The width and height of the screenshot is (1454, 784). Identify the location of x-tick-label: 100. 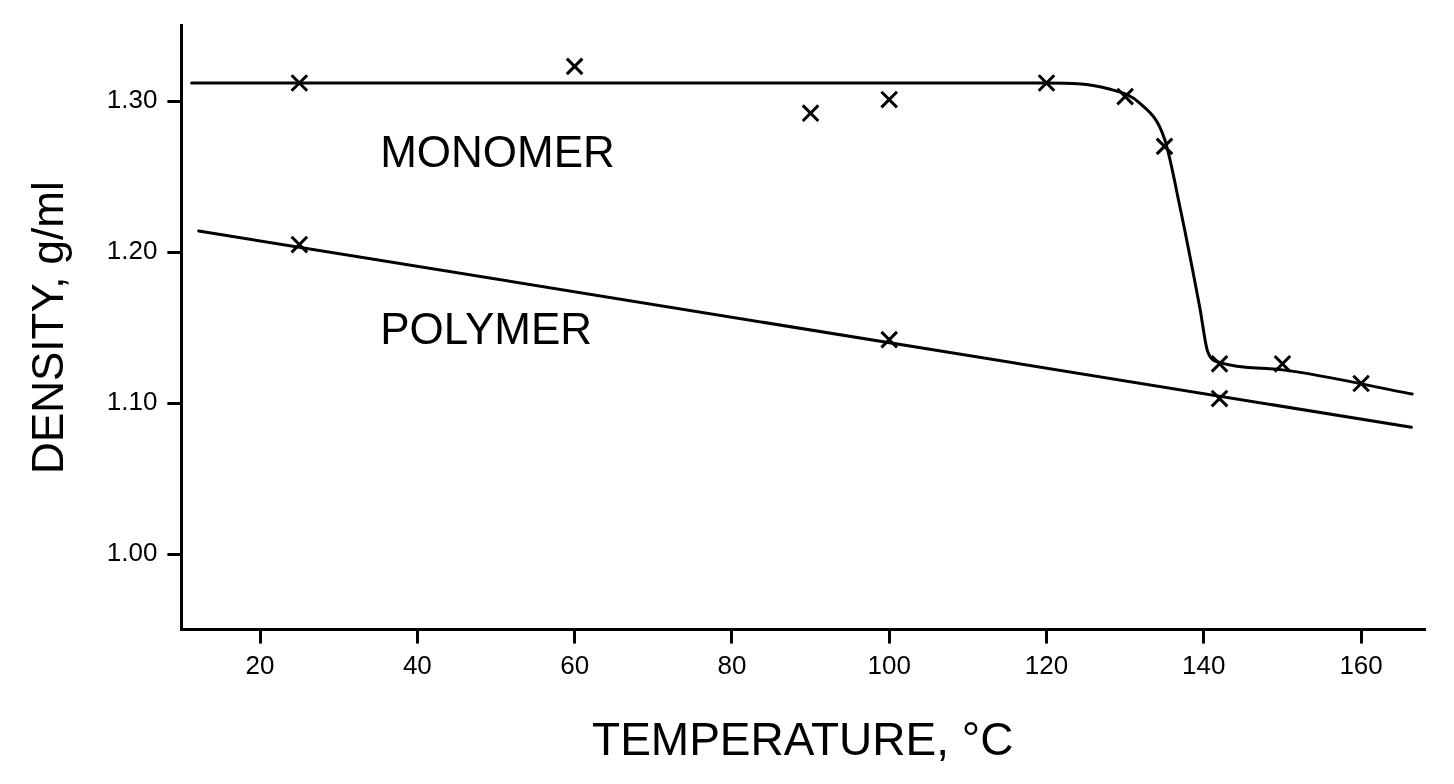
(889, 665).